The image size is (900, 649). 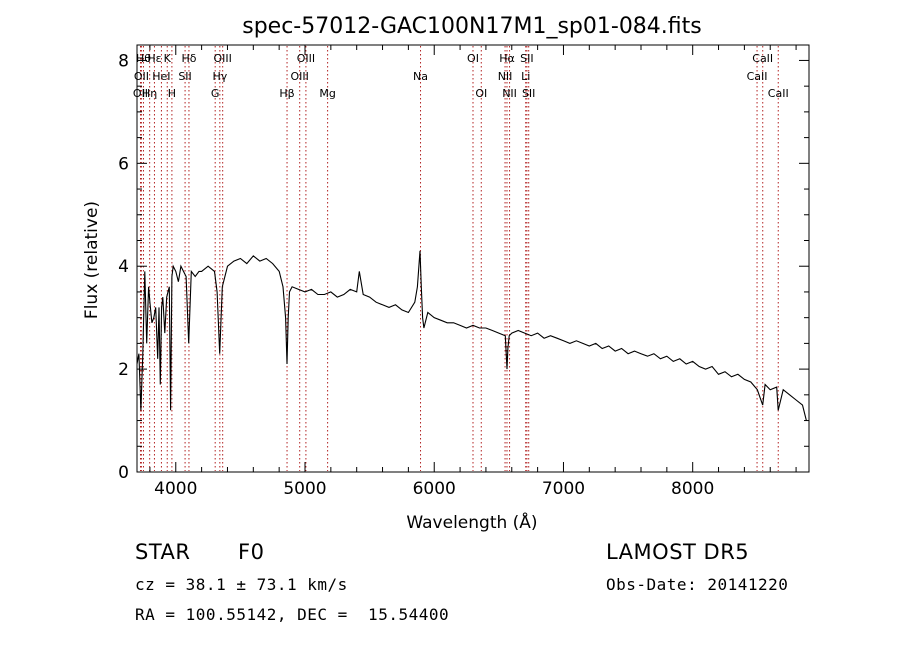 What do you see at coordinates (241, 584) in the screenshot?
I see `redshift-readout: cz = 38.1 ± 73.1 km/s` at bounding box center [241, 584].